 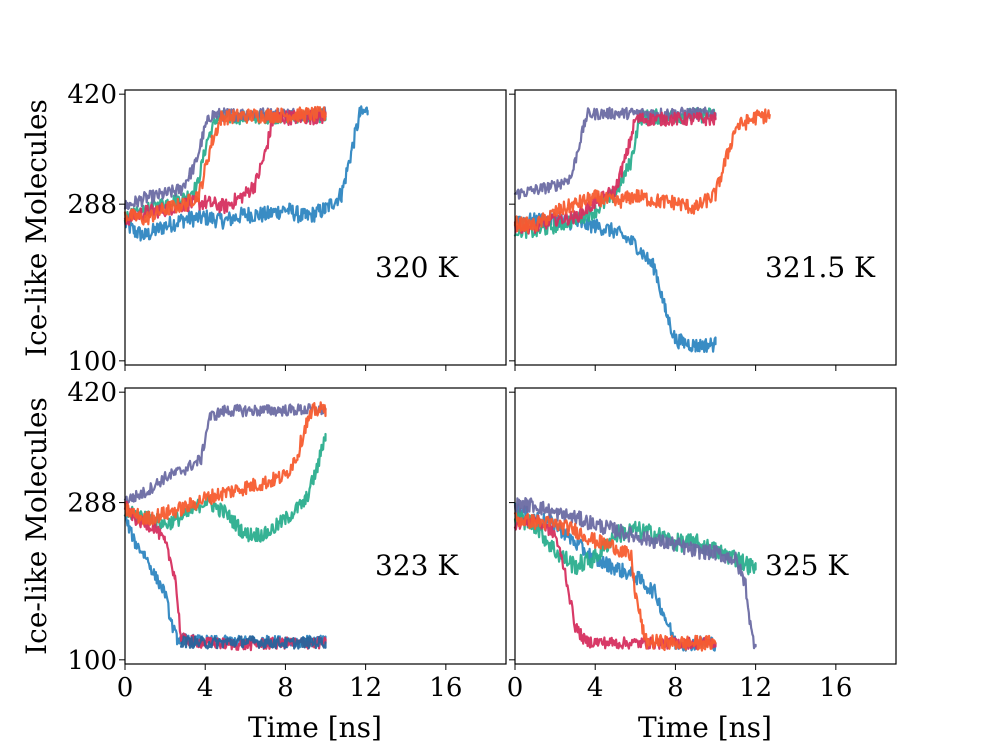 I want to click on panel-321.5K: 321.5 K, so click(x=703, y=230).